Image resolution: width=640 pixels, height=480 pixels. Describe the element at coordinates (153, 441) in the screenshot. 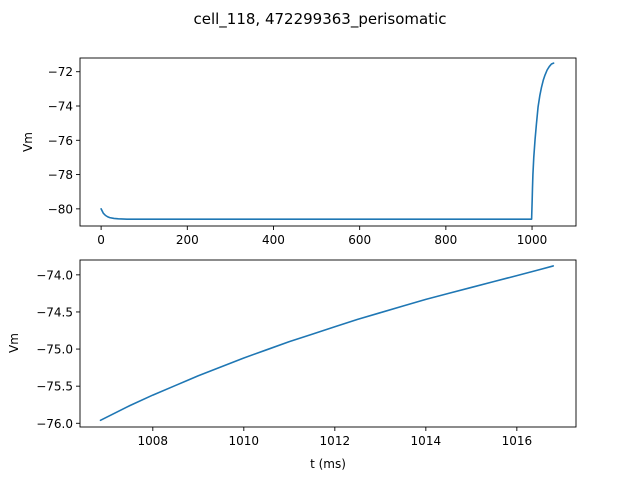

I see `bottom-x-tick-label: 1008` at that location.